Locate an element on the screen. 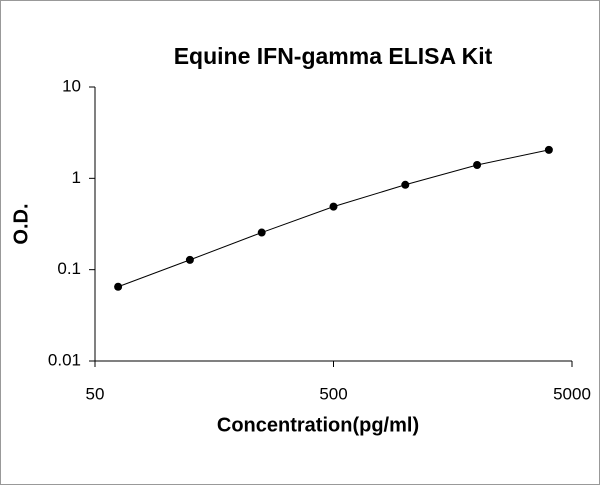 The width and height of the screenshot is (600, 485). chart-title: Equine IFN-gamma ELISA Kit is located at coordinates (333, 56).